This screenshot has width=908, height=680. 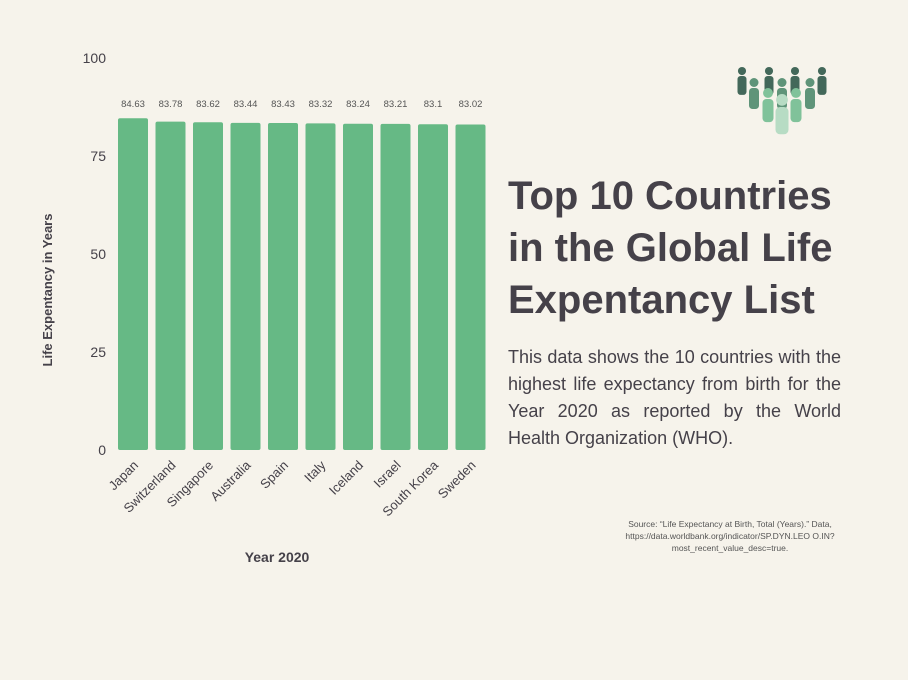 What do you see at coordinates (457, 480) in the screenshot?
I see `x-tick-label: Sweden` at bounding box center [457, 480].